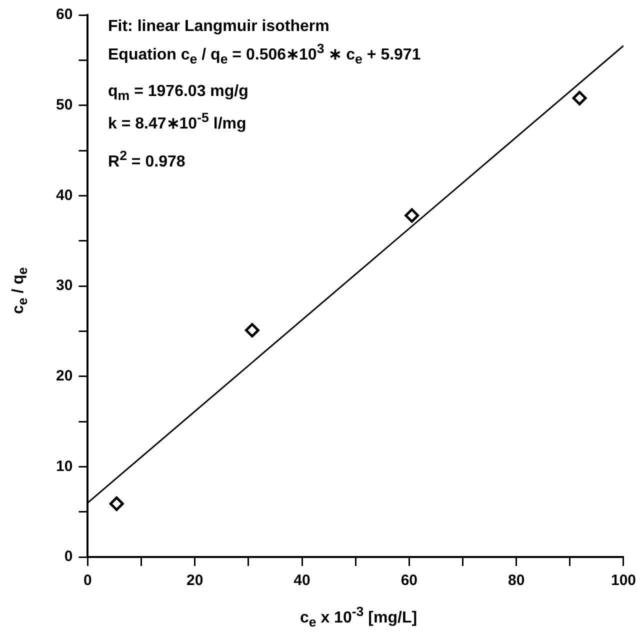  Describe the element at coordinates (64, 195) in the screenshot. I see `y-tick-label: 40` at that location.